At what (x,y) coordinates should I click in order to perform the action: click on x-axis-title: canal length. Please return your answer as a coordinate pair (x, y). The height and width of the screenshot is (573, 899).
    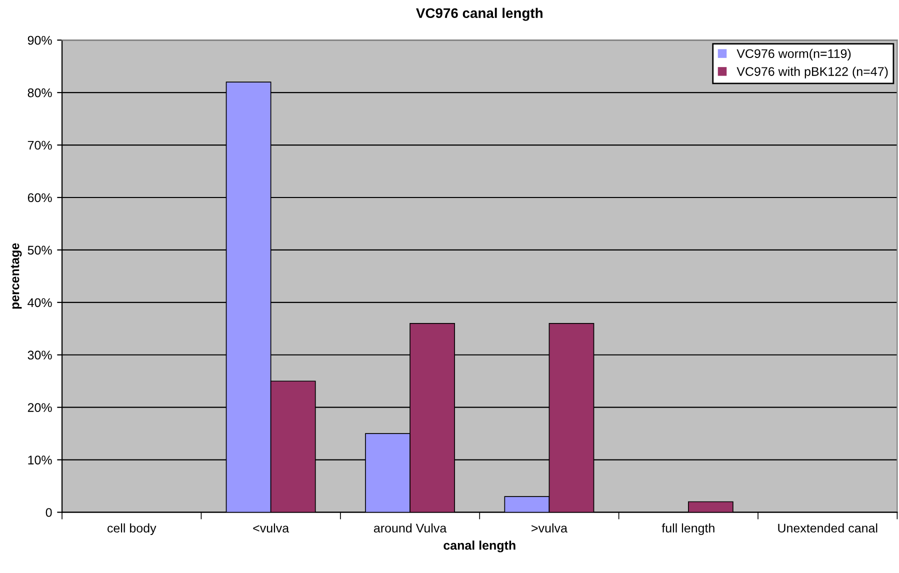
    Looking at the image, I should click on (480, 546).